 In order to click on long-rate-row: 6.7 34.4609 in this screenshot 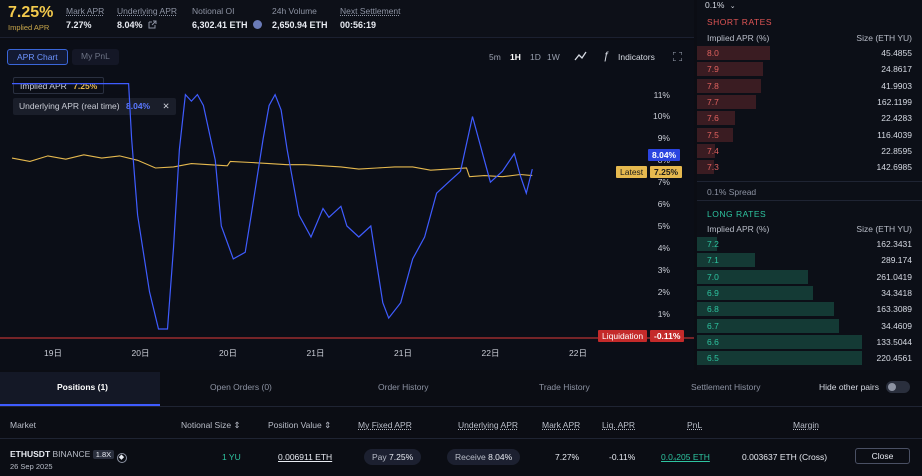, I will do `click(809, 325)`.